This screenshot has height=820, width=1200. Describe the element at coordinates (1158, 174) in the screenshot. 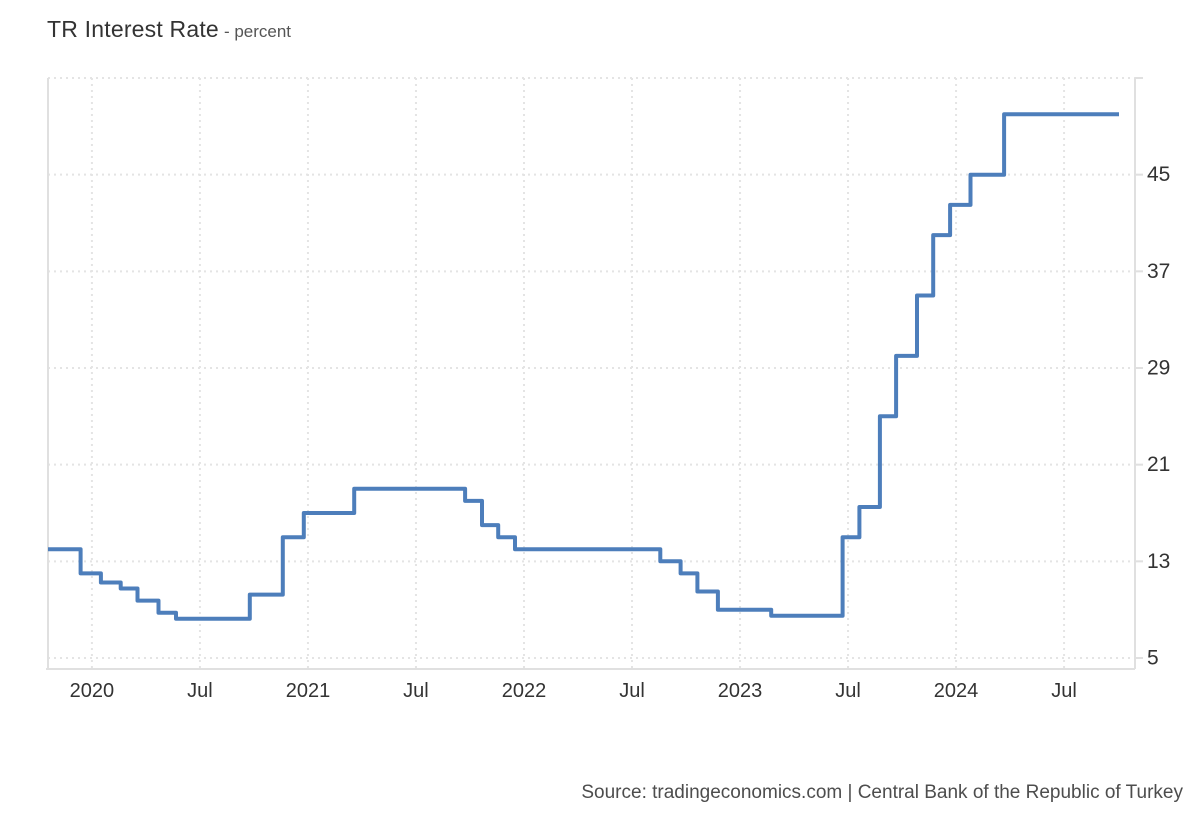

I see `y-axis-label: 45` at that location.